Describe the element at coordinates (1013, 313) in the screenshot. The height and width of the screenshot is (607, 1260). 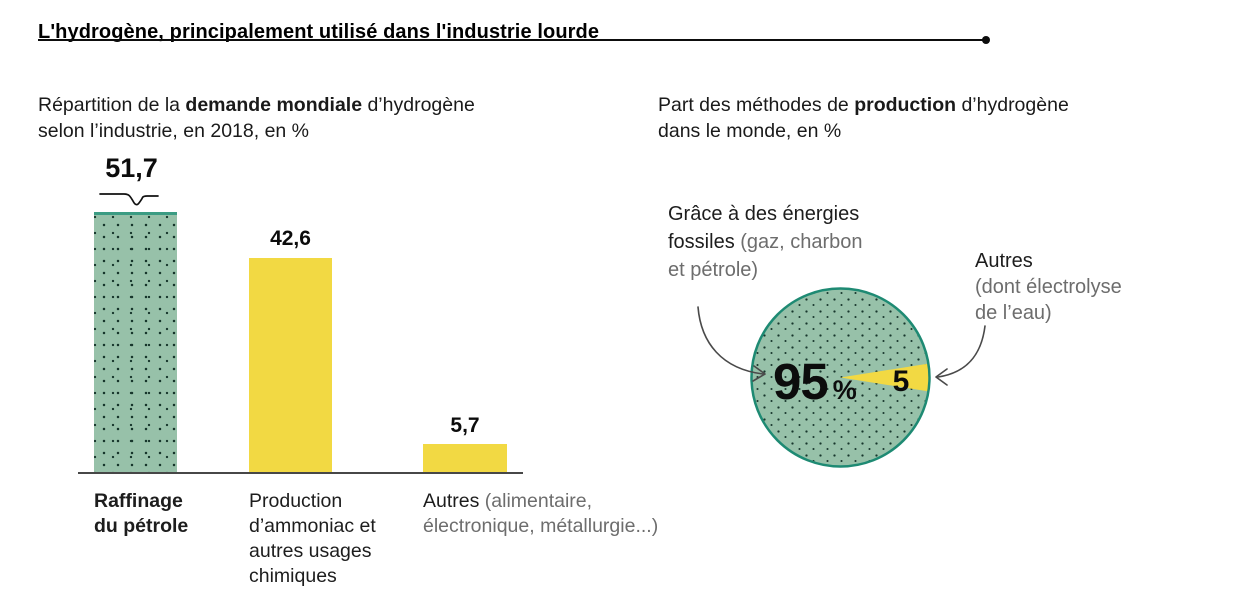
I see `pie-label-note: de l’eau)` at that location.